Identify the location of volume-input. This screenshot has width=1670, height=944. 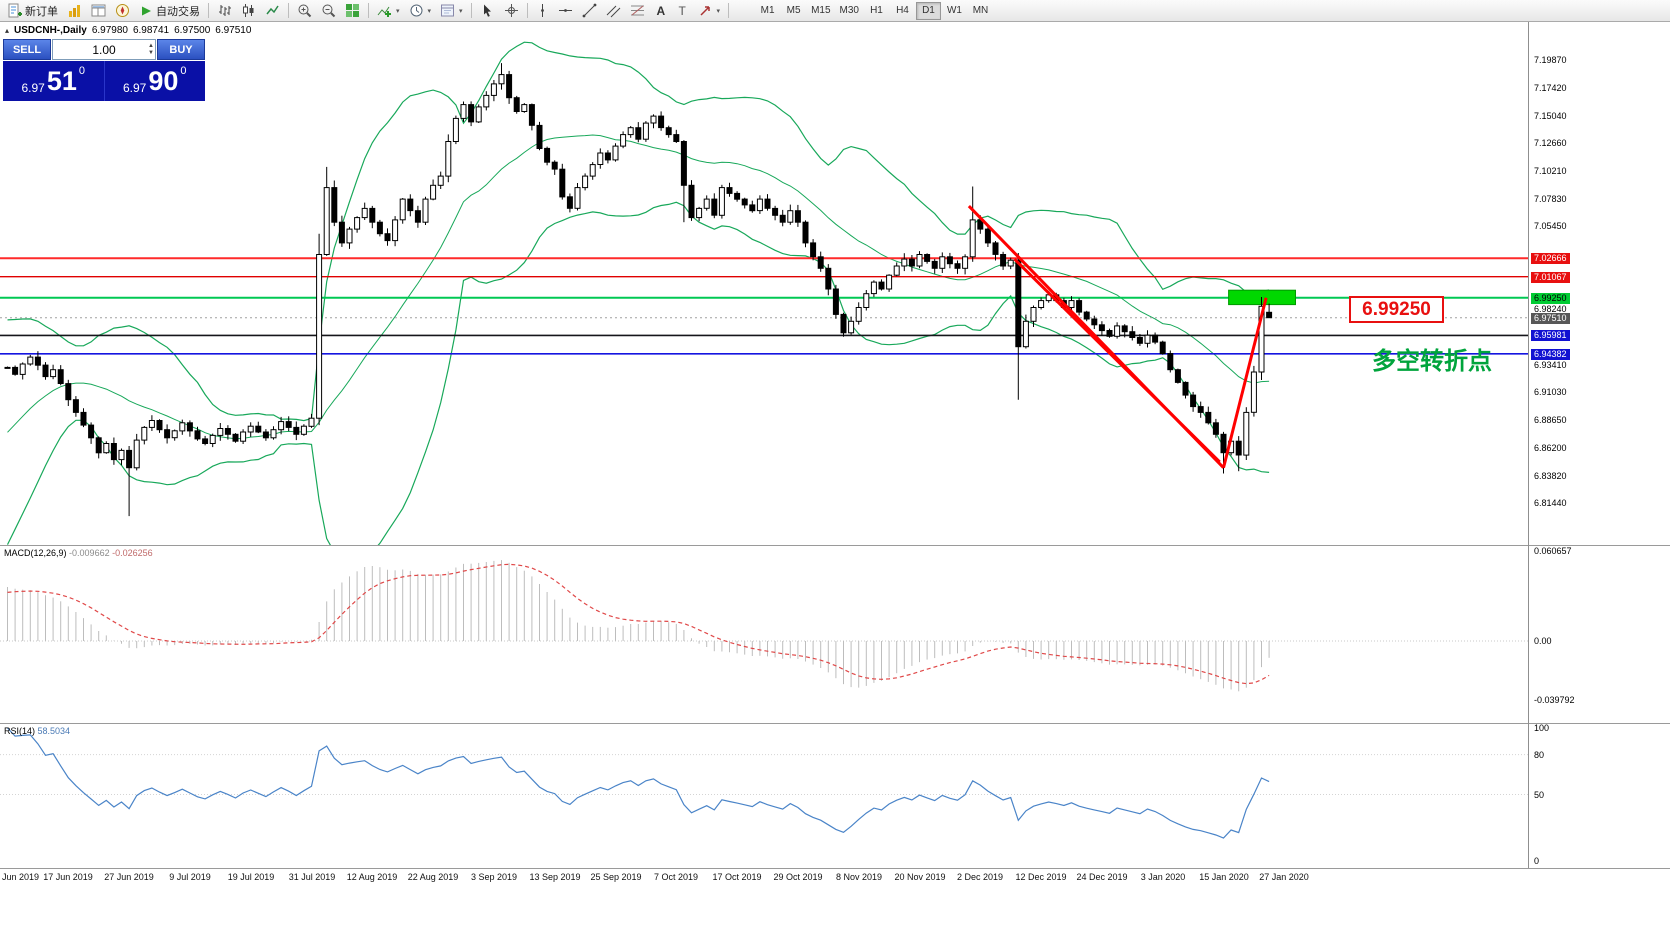
(104, 49).